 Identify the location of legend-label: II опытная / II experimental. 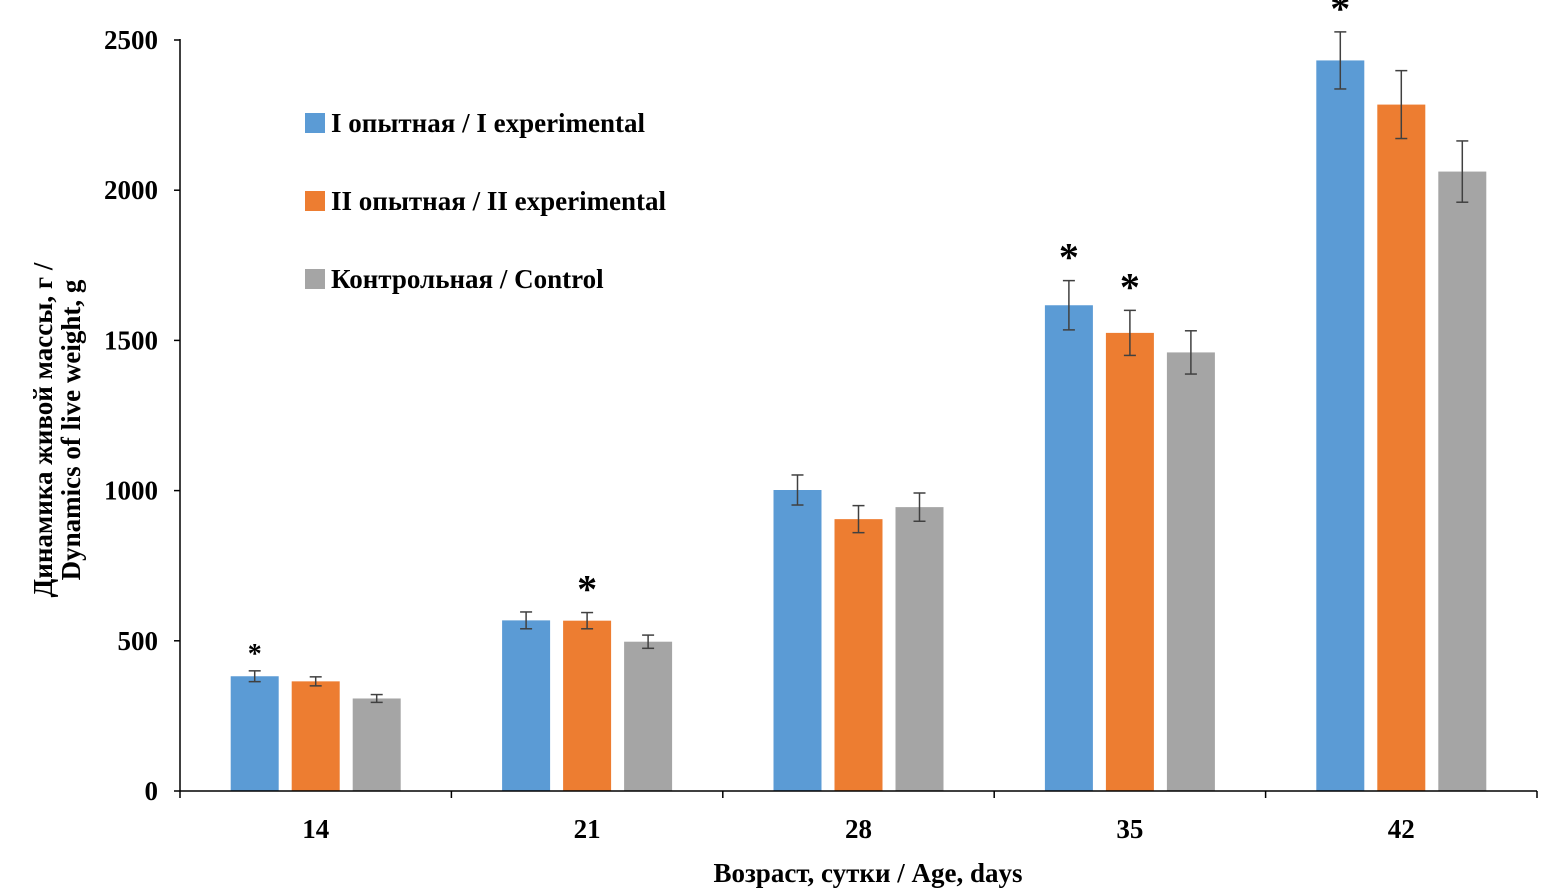
(499, 201).